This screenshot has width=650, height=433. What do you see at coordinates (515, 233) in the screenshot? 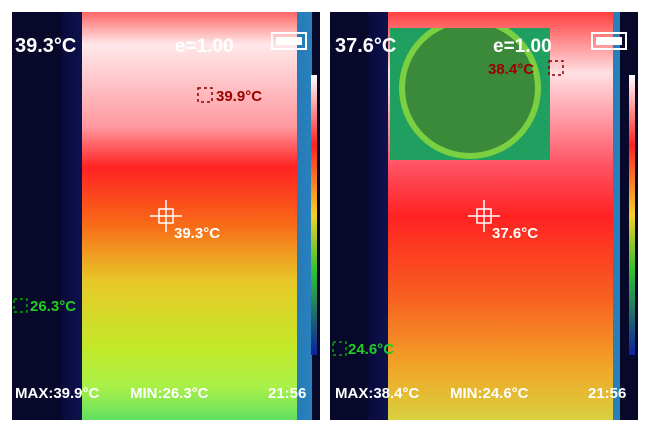
I see `center-label: 37.6°C` at bounding box center [515, 233].